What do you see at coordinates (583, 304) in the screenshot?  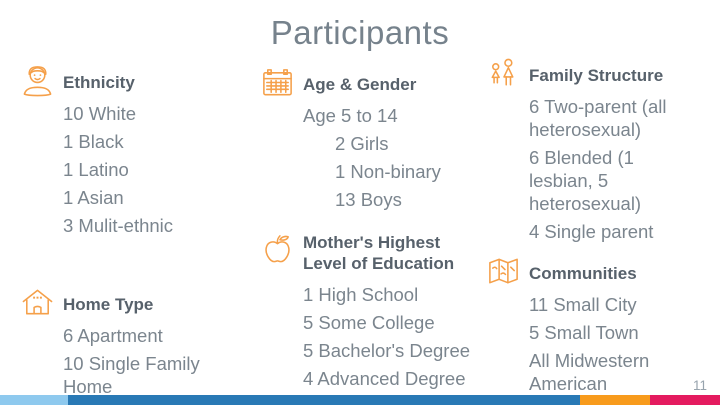 I see `list-item: 11 Small City` at bounding box center [583, 304].